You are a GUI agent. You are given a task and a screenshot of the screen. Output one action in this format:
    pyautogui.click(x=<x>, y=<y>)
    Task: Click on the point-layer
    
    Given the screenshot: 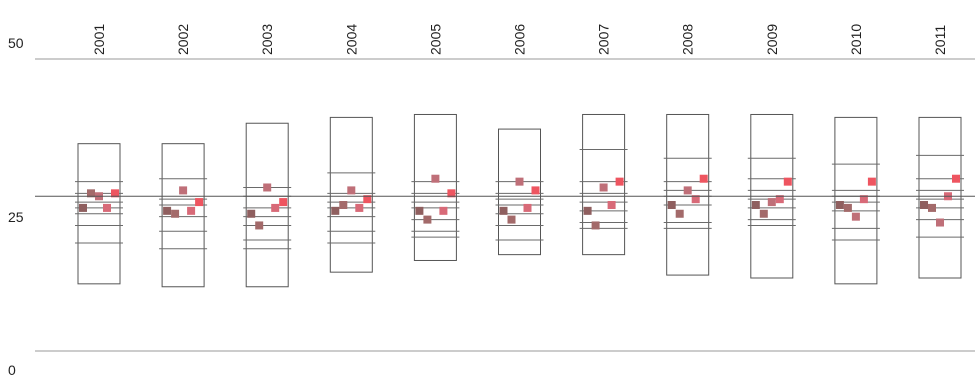 What is the action you would take?
    pyautogui.click(x=519, y=202)
    